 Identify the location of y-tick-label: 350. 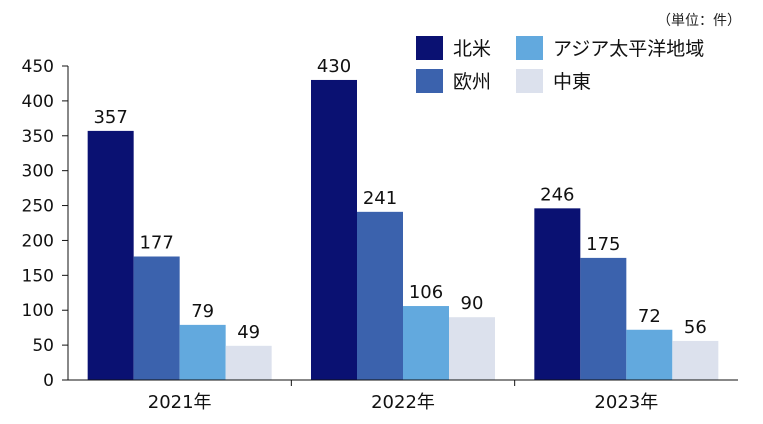
(38, 137).